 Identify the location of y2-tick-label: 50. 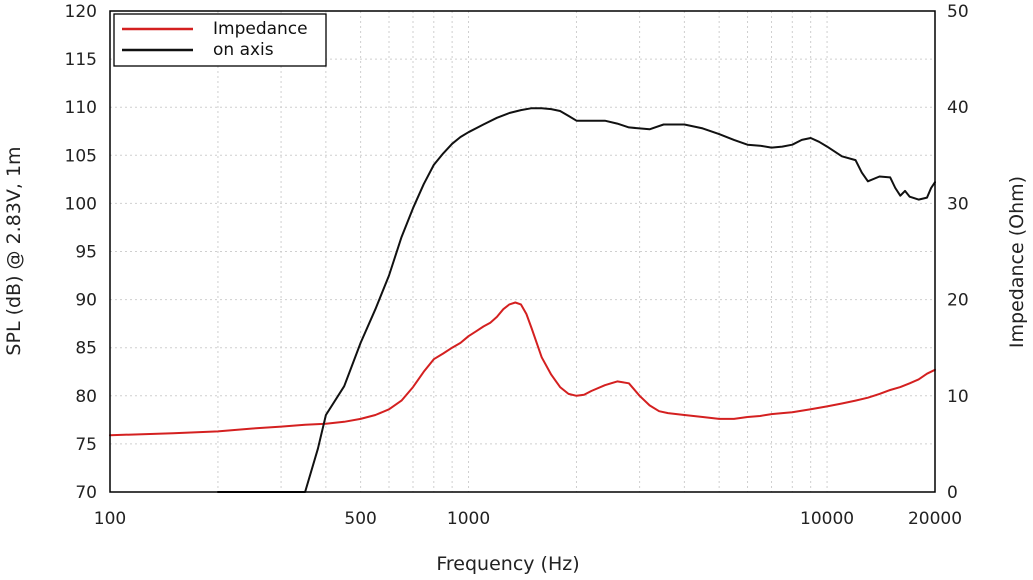
(958, 12).